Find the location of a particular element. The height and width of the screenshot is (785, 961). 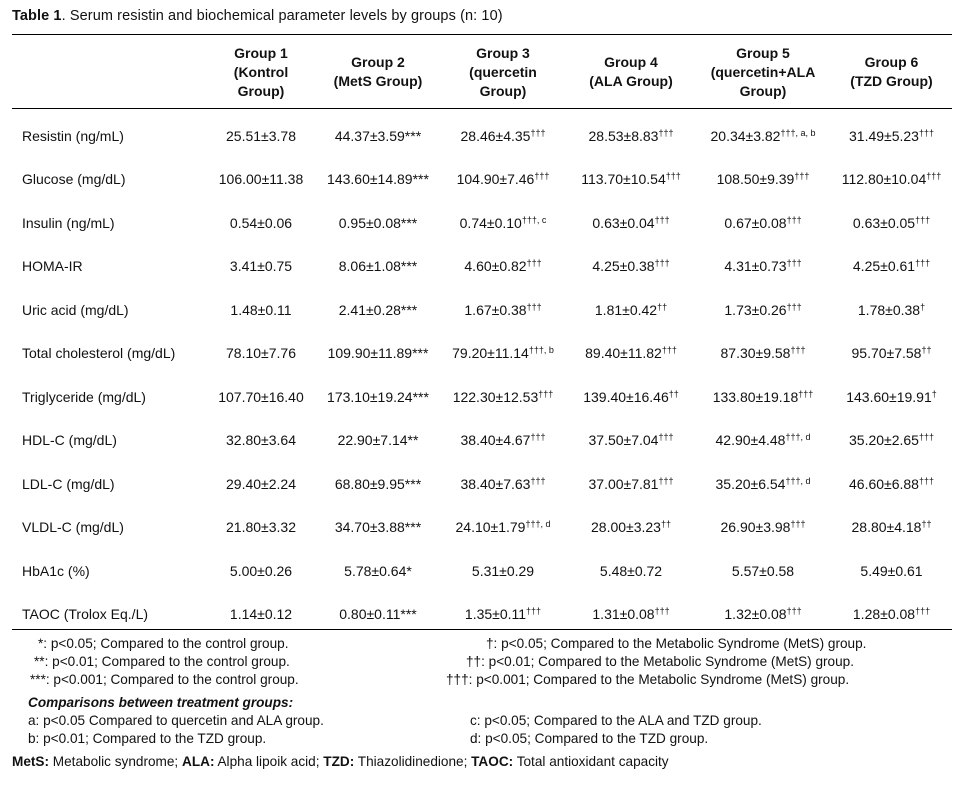

value-cell: 104.90±7.46††† is located at coordinates (503, 180).